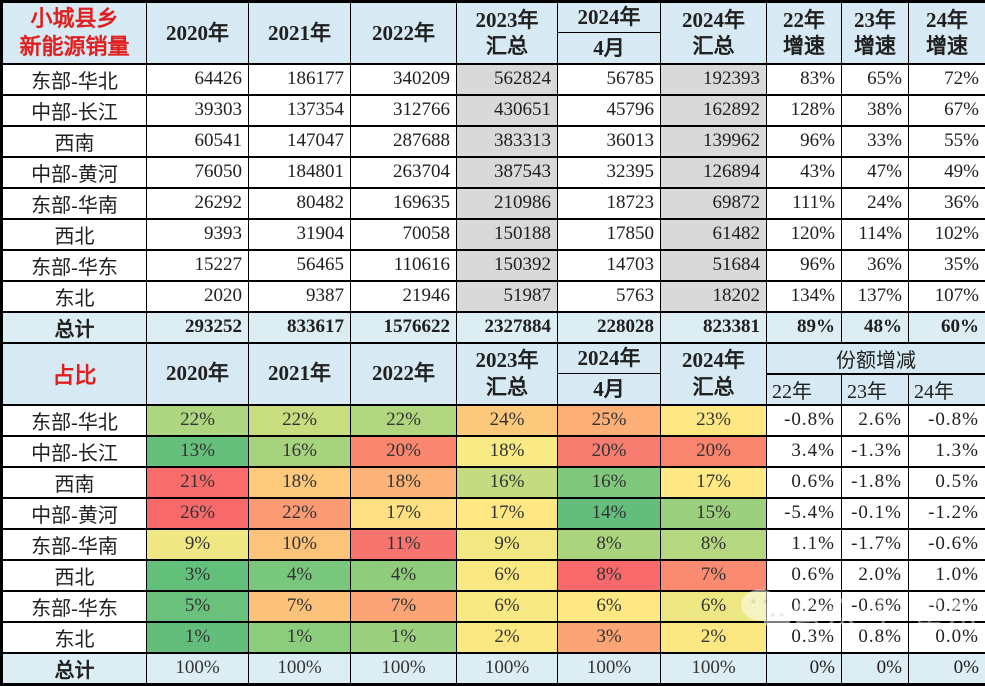  I want to click on share-value: 14%, so click(609, 513).